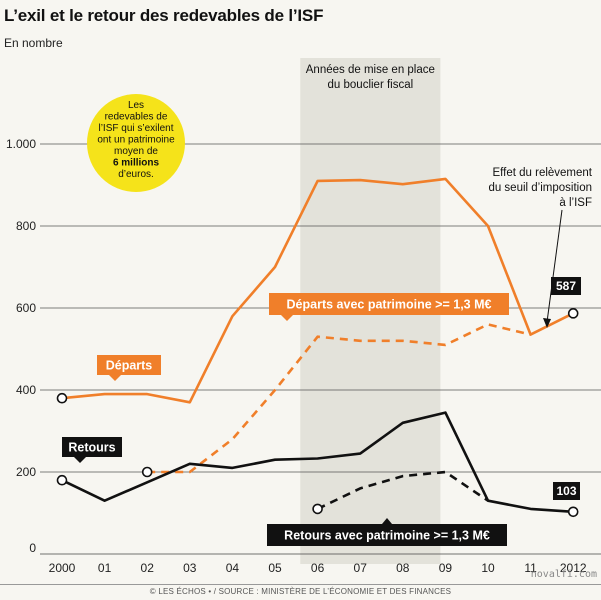  I want to click on x-tick-label: 09, so click(446, 568).